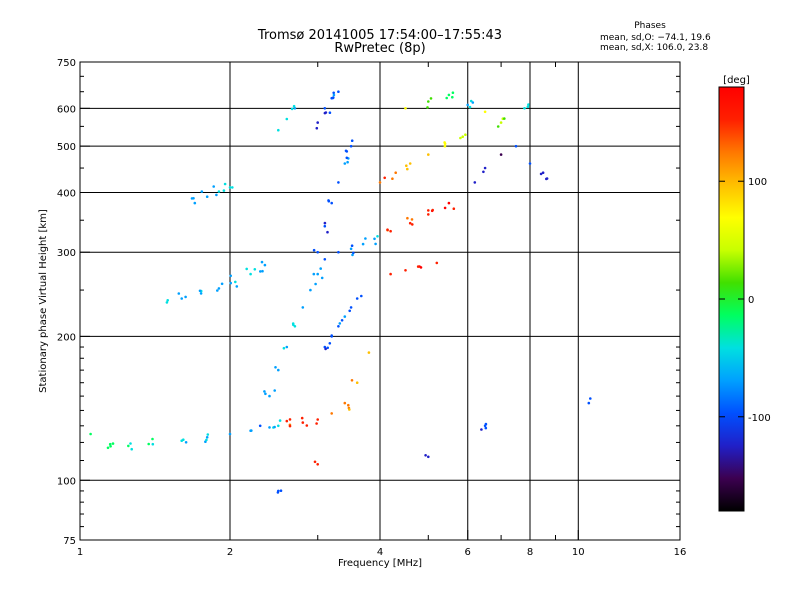 The image size is (800, 600). Describe the element at coordinates (66, 109) in the screenshot. I see `y-tick-label: 600` at that location.